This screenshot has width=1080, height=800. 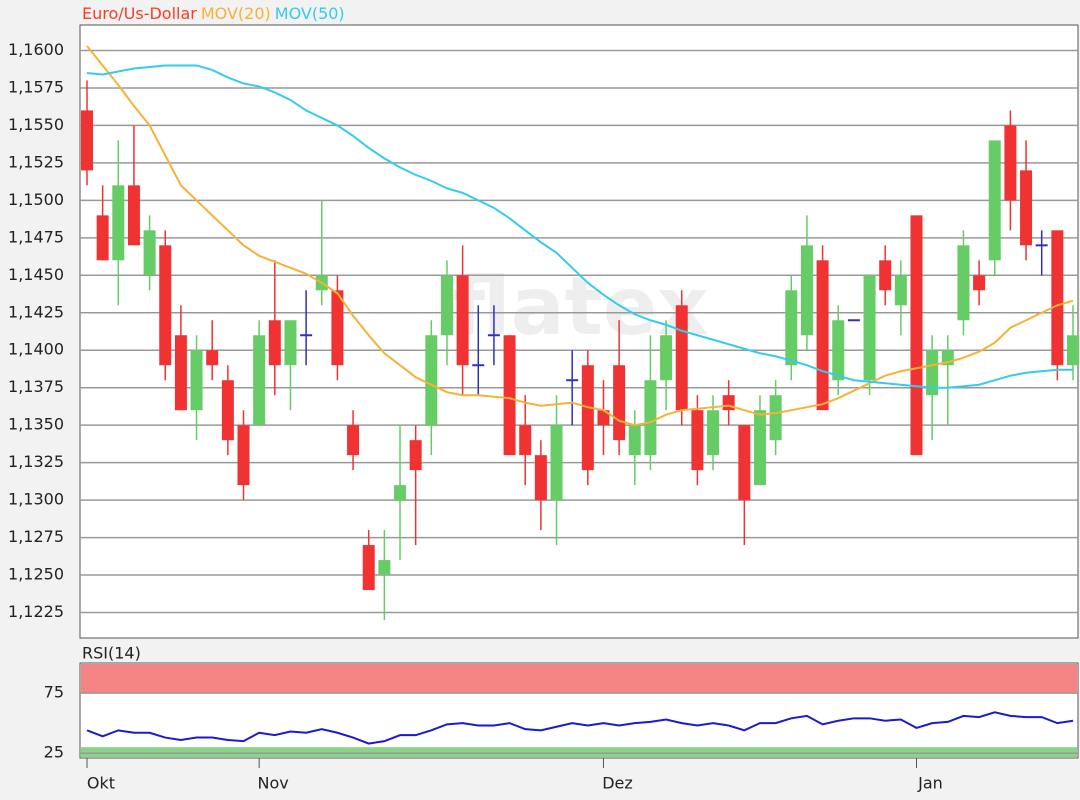 I want to click on x-tick-label: Jan, so click(x=930, y=783).